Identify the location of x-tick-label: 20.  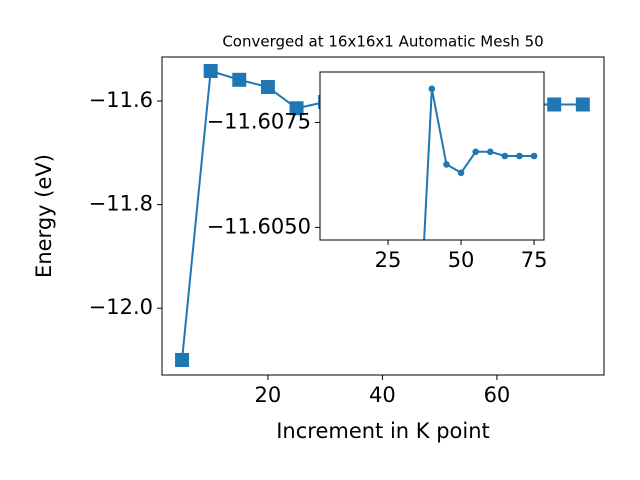
(268, 395).